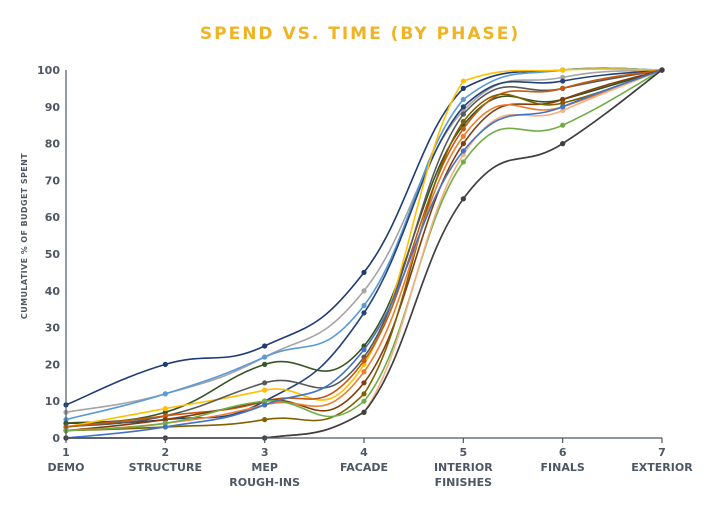 This screenshot has width=720, height=514. What do you see at coordinates (53, 107) in the screenshot?
I see `y-tick-label: 90` at bounding box center [53, 107].